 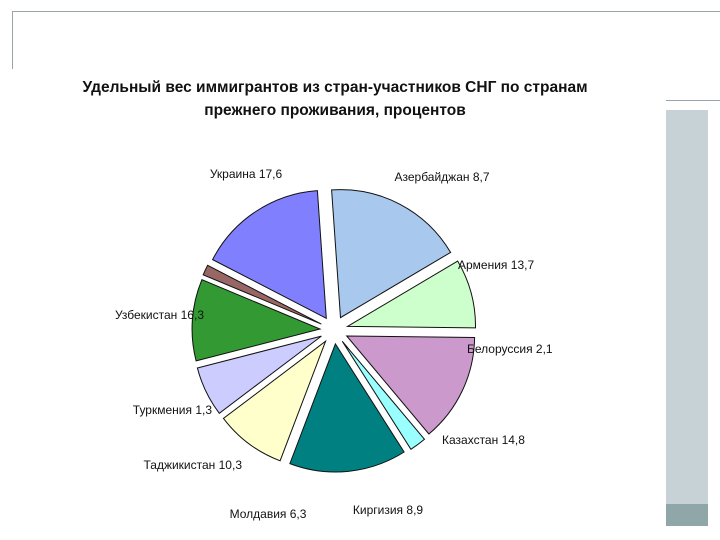 I want to click on side-band-bottom, so click(x=687, y=515).